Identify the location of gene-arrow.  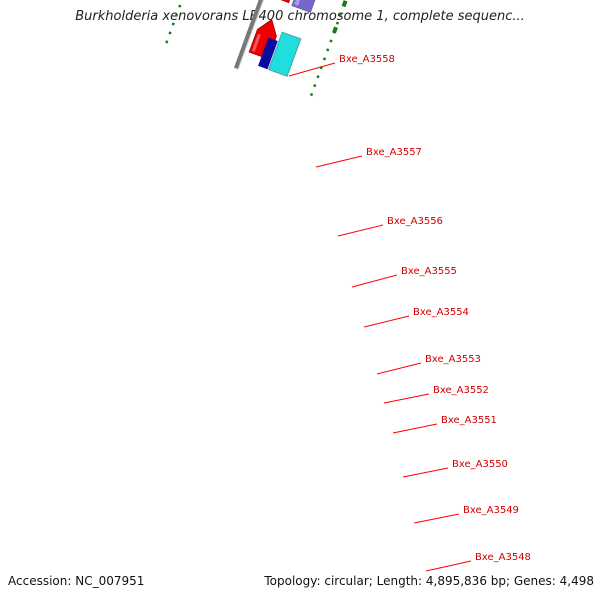
(286, 2).